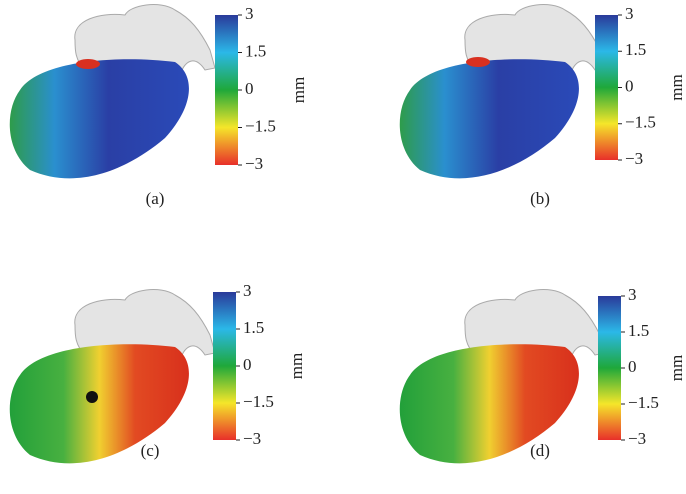  I want to click on panel-label: (d), so click(540, 450).